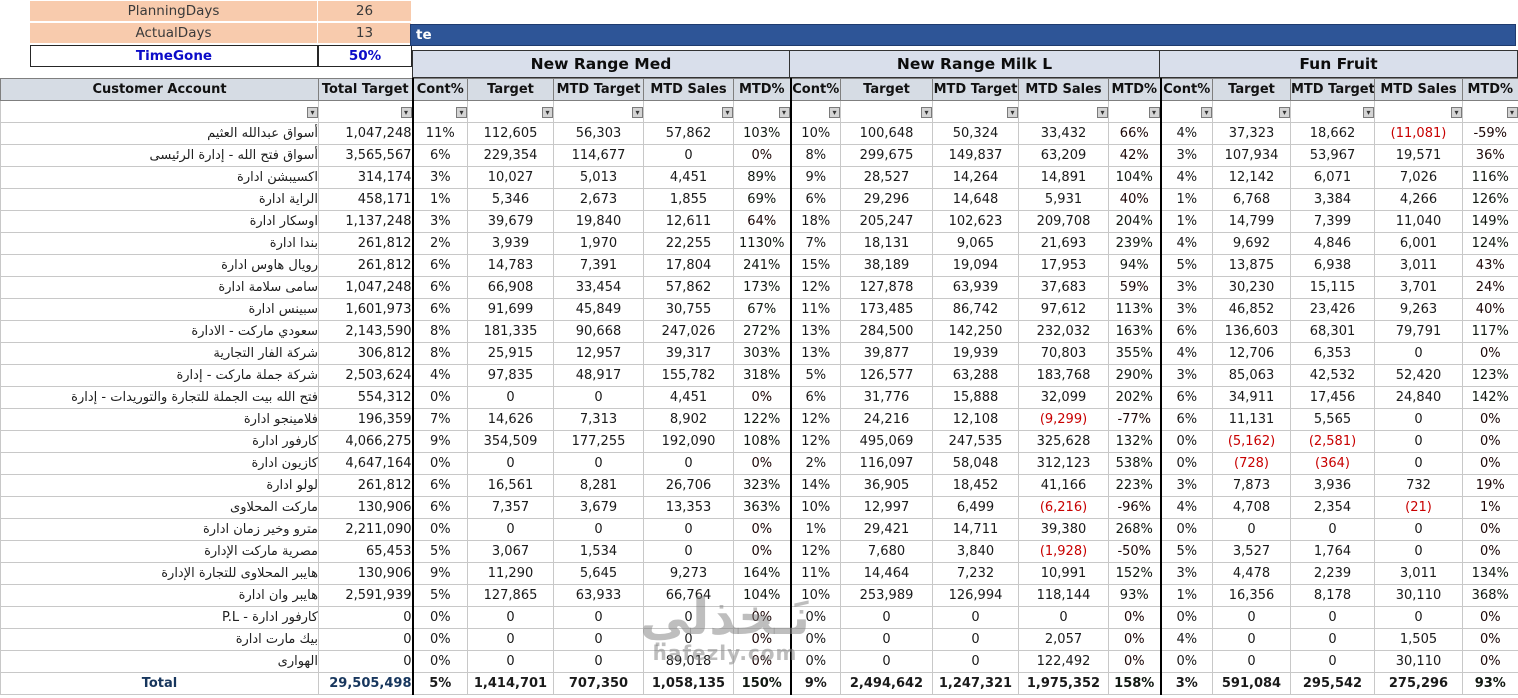  What do you see at coordinates (366, 551) in the screenshot?
I see `total-target-cell: 65,453` at bounding box center [366, 551].